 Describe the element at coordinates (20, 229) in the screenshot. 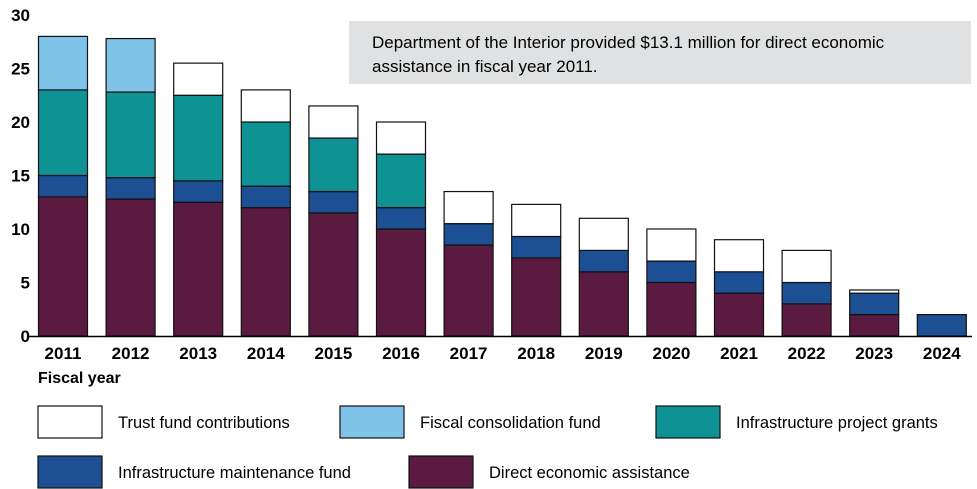

I see `y-tick-label: 10` at that location.